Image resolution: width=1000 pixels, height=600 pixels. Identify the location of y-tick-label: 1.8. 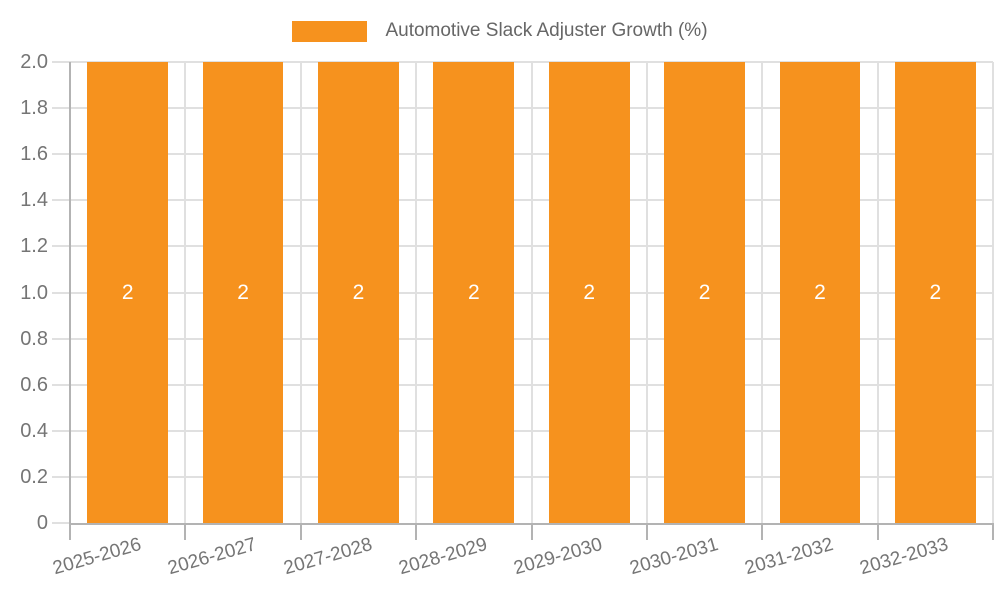
(34, 108).